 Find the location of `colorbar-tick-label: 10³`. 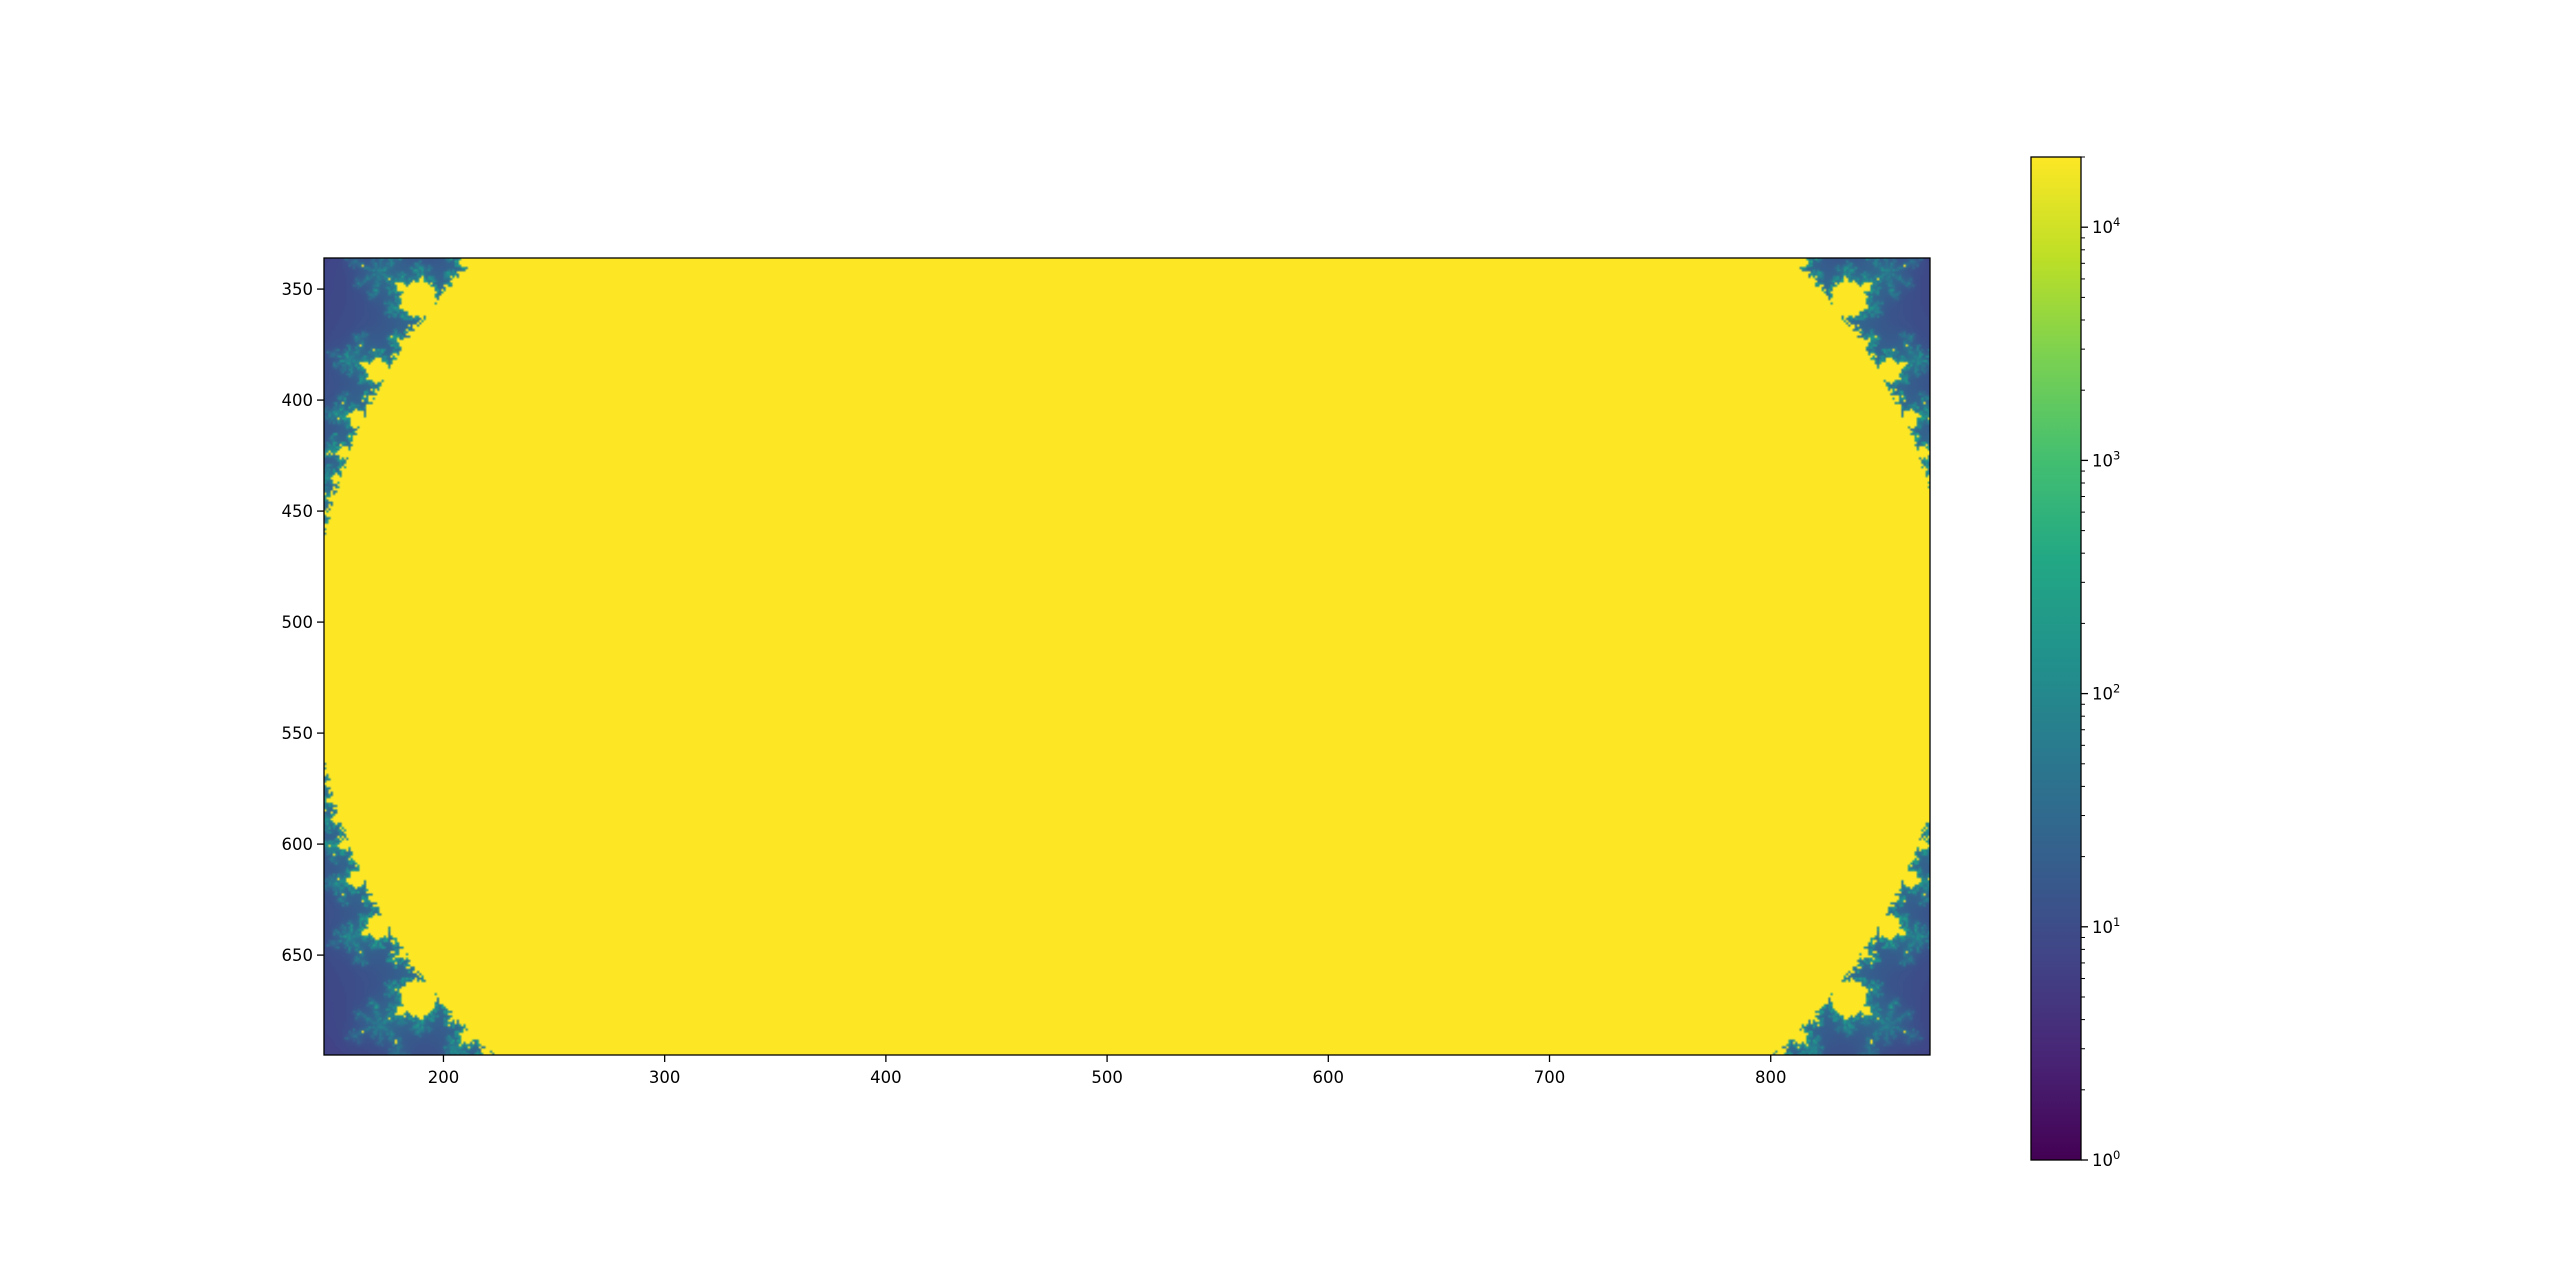

colorbar-tick-label: 10³ is located at coordinates (2106, 459).